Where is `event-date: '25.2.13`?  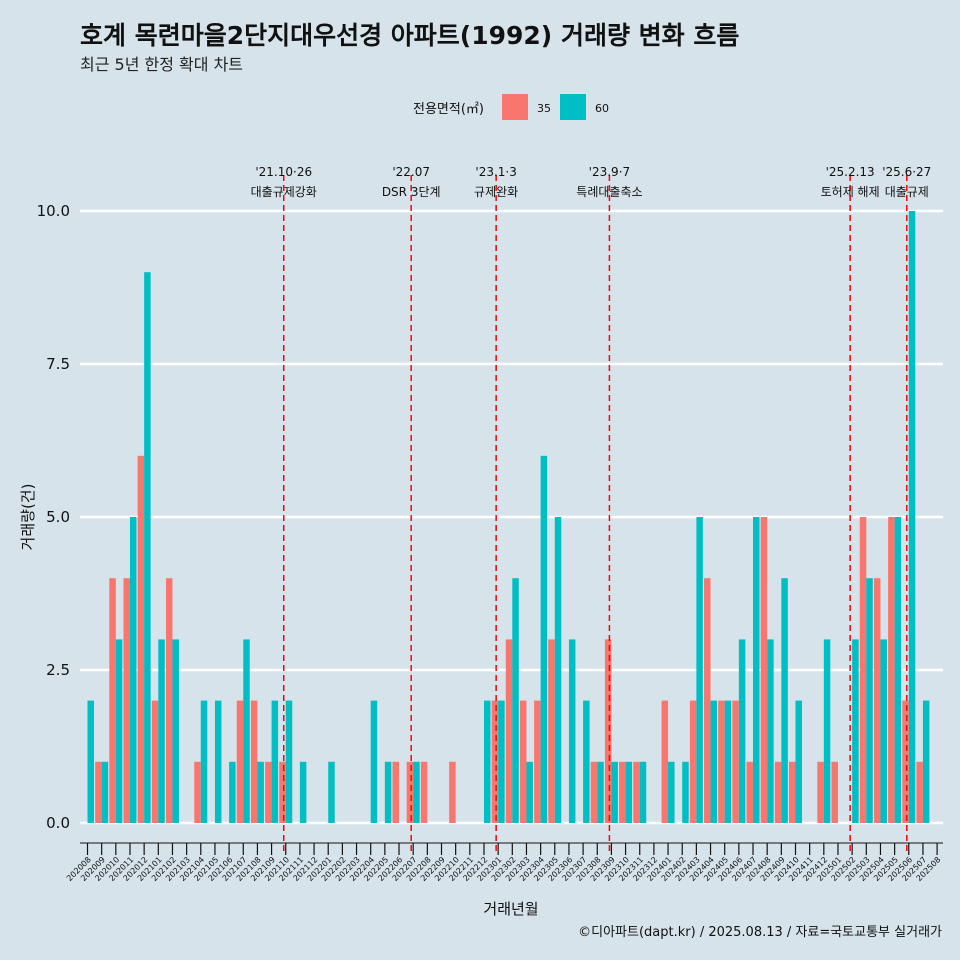
event-date: '25.2.13 is located at coordinates (850, 172).